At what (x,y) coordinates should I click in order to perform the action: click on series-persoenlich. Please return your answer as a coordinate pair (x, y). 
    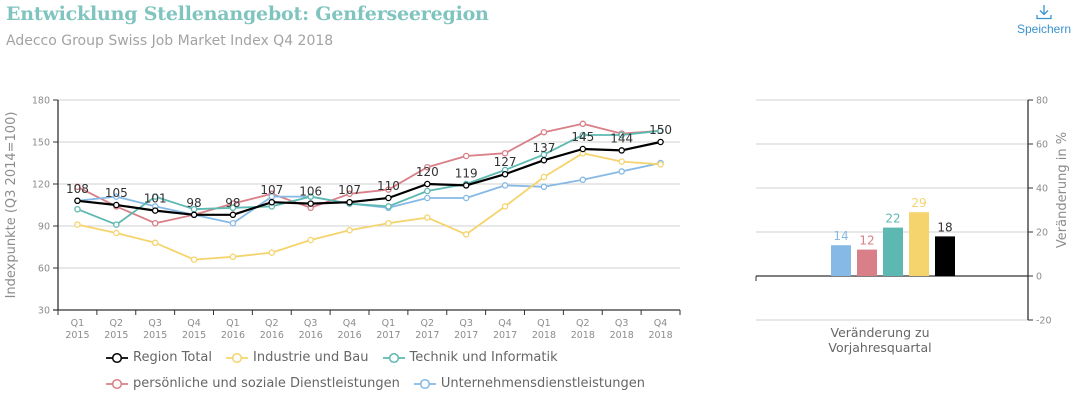
    Looking at the image, I should click on (369, 173).